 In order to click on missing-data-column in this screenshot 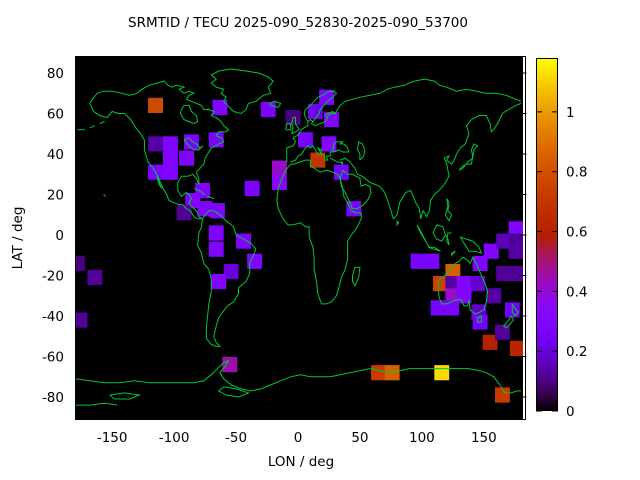, I will do `click(524, 238)`.